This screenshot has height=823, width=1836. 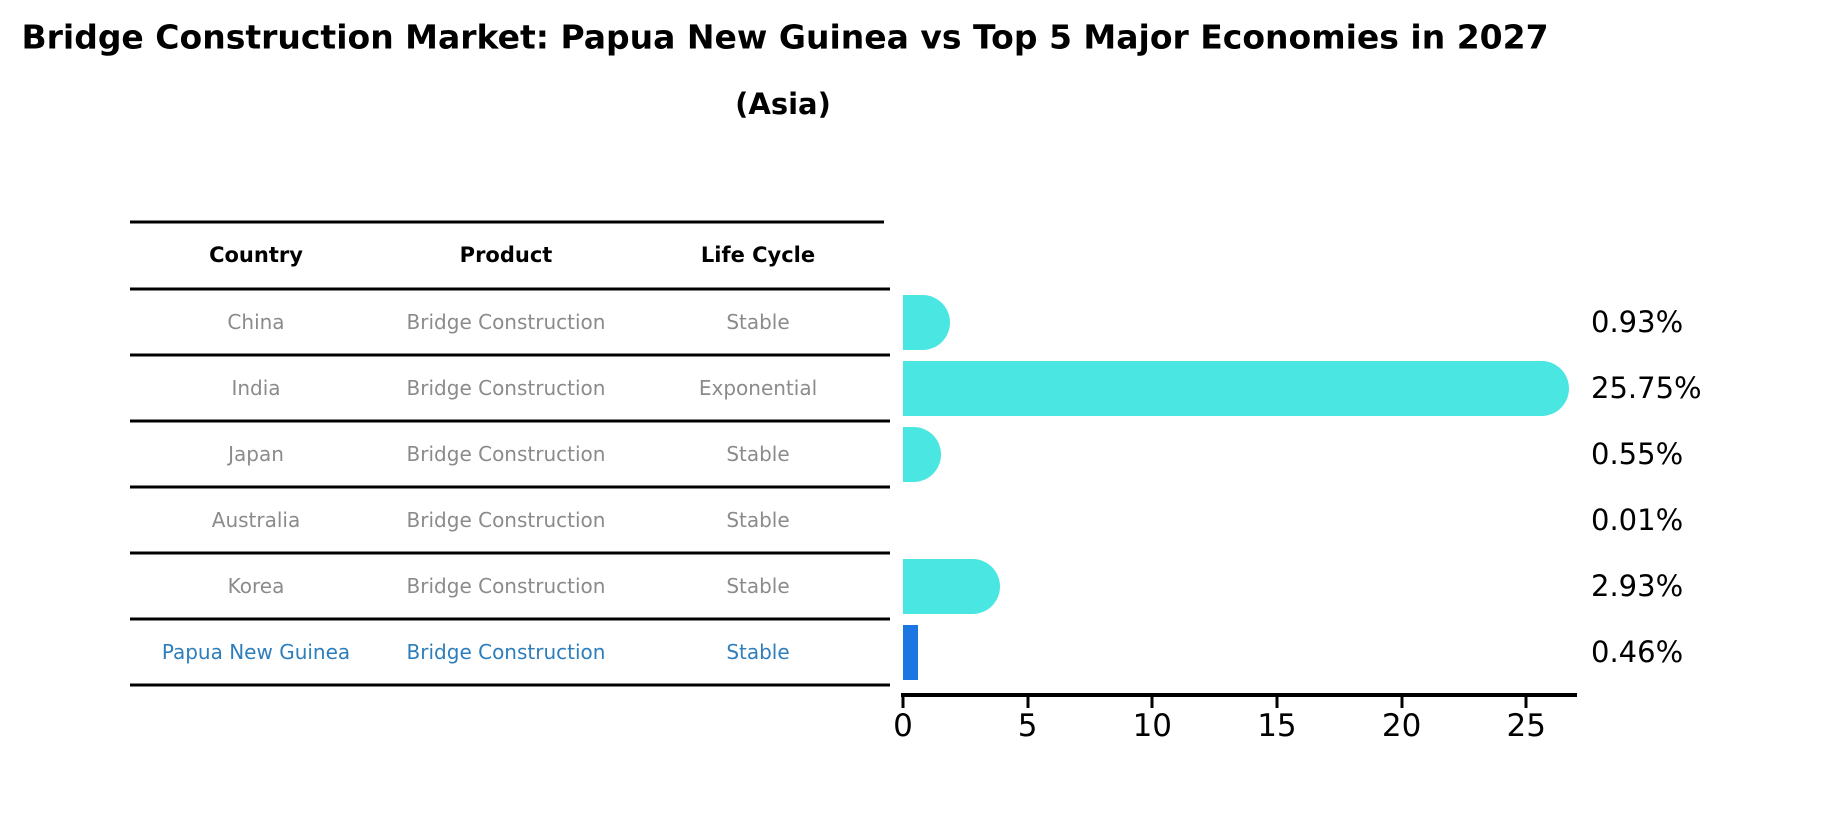 I want to click on chart-subtitle: (Asia), so click(x=783, y=104).